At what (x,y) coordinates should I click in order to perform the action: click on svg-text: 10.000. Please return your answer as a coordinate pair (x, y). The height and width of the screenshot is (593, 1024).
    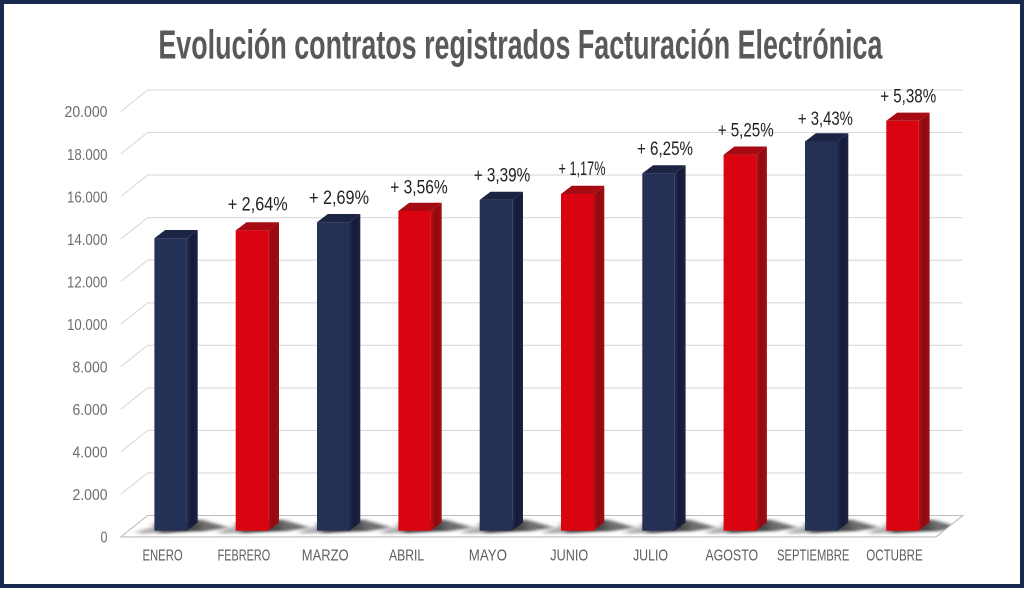
    Looking at the image, I should click on (87, 325).